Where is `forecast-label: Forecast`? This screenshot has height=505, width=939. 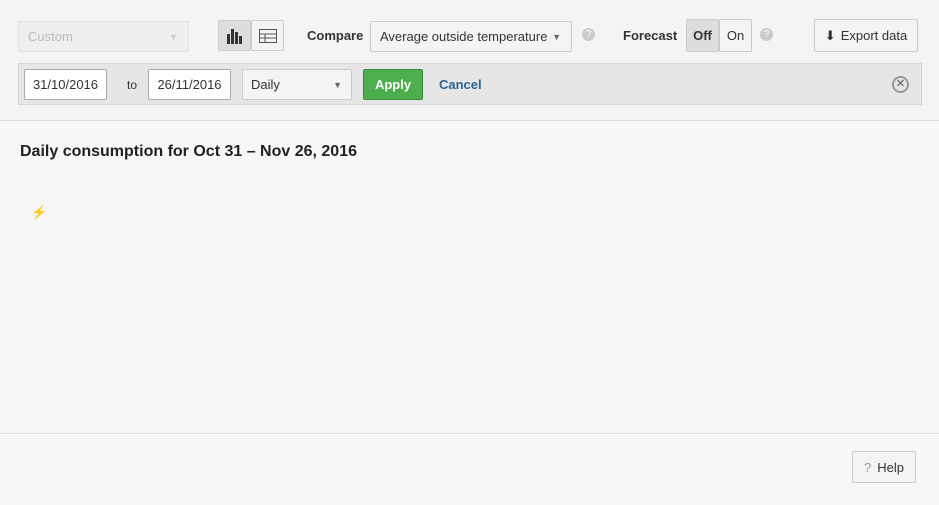
forecast-label: Forecast is located at coordinates (650, 35).